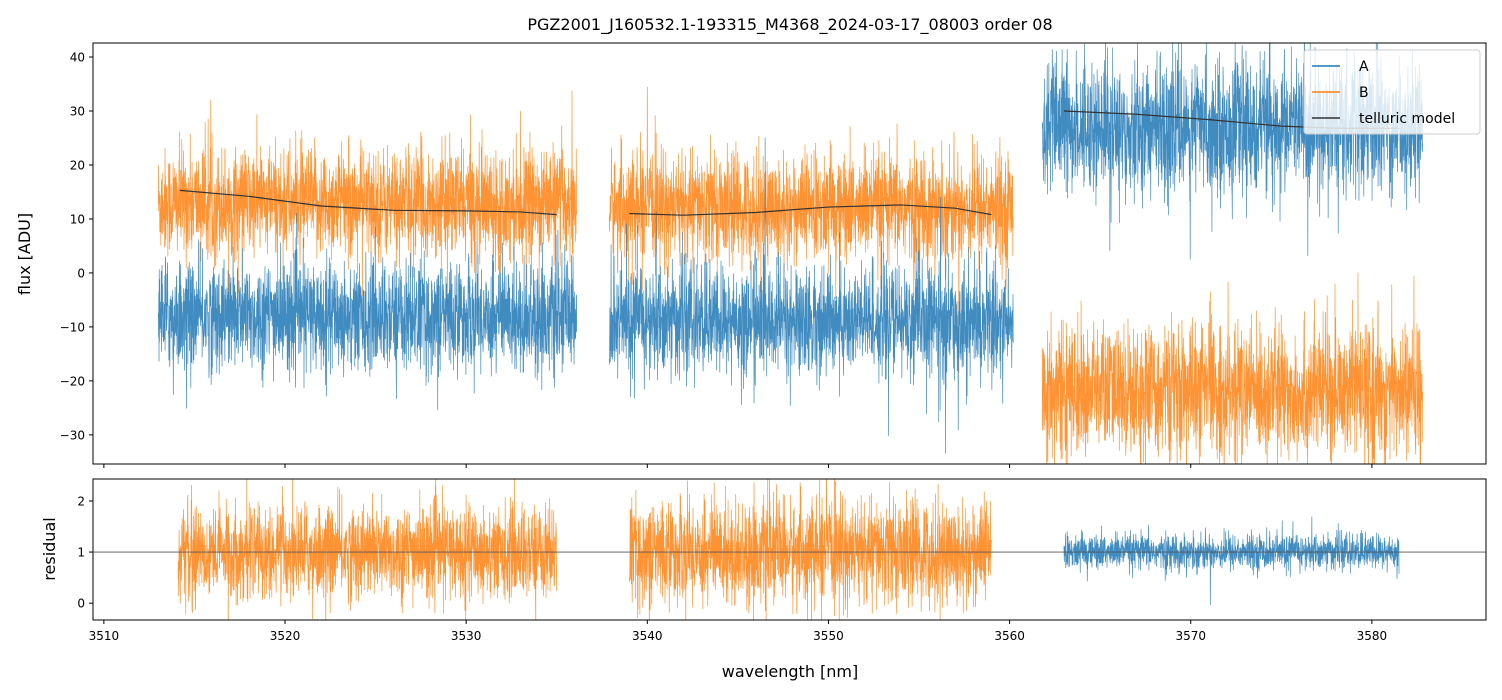 Image resolution: width=1502 pixels, height=700 pixels. What do you see at coordinates (1364, 67) in the screenshot?
I see `legend-label-a: A` at bounding box center [1364, 67].